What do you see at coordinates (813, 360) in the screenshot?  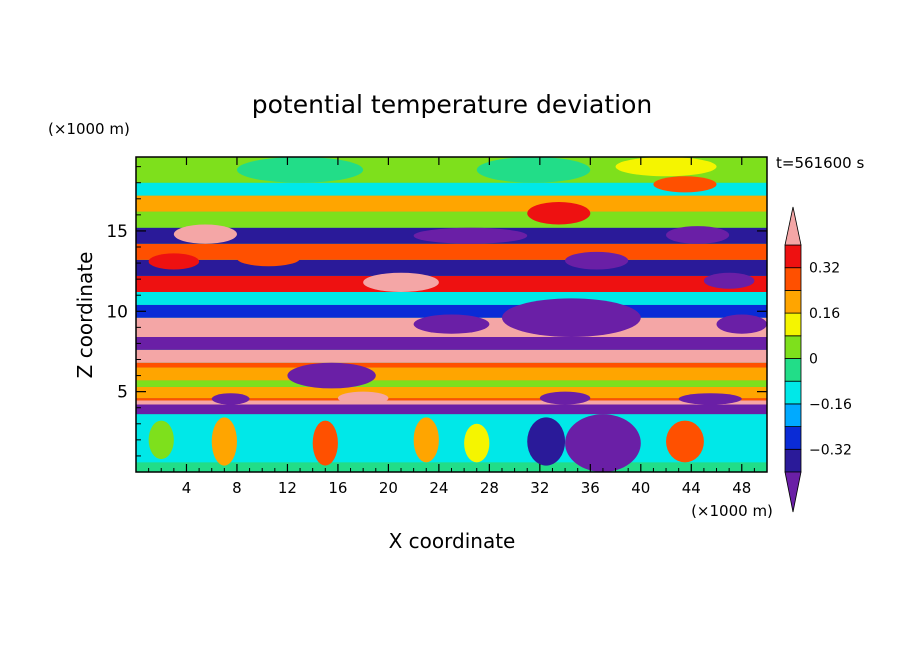 I see `colorbar-tick-label: 0` at bounding box center [813, 360].